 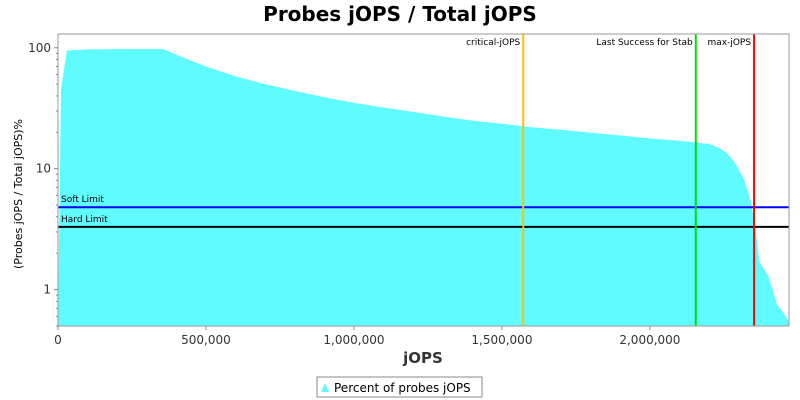 What do you see at coordinates (423, 211) in the screenshot?
I see `horizontal-markers: Soft Limit Hard Limit` at bounding box center [423, 211].